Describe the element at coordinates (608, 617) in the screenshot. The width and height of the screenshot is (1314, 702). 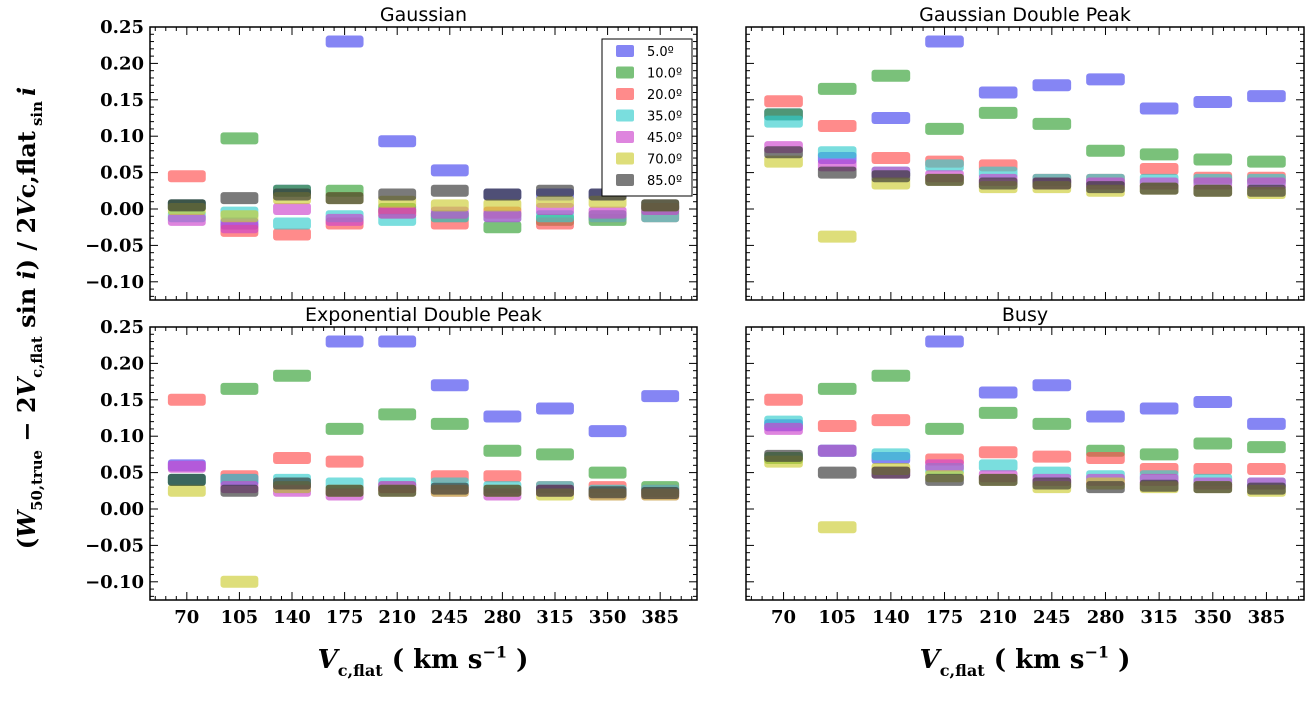
I see `x-tick-label: 350` at that location.